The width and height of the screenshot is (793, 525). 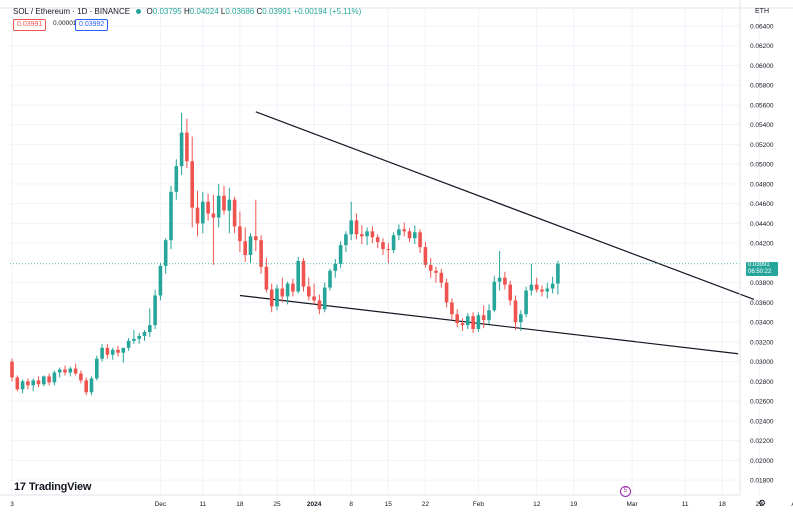 I want to click on y-tick-label: 0.06000, so click(x=762, y=66).